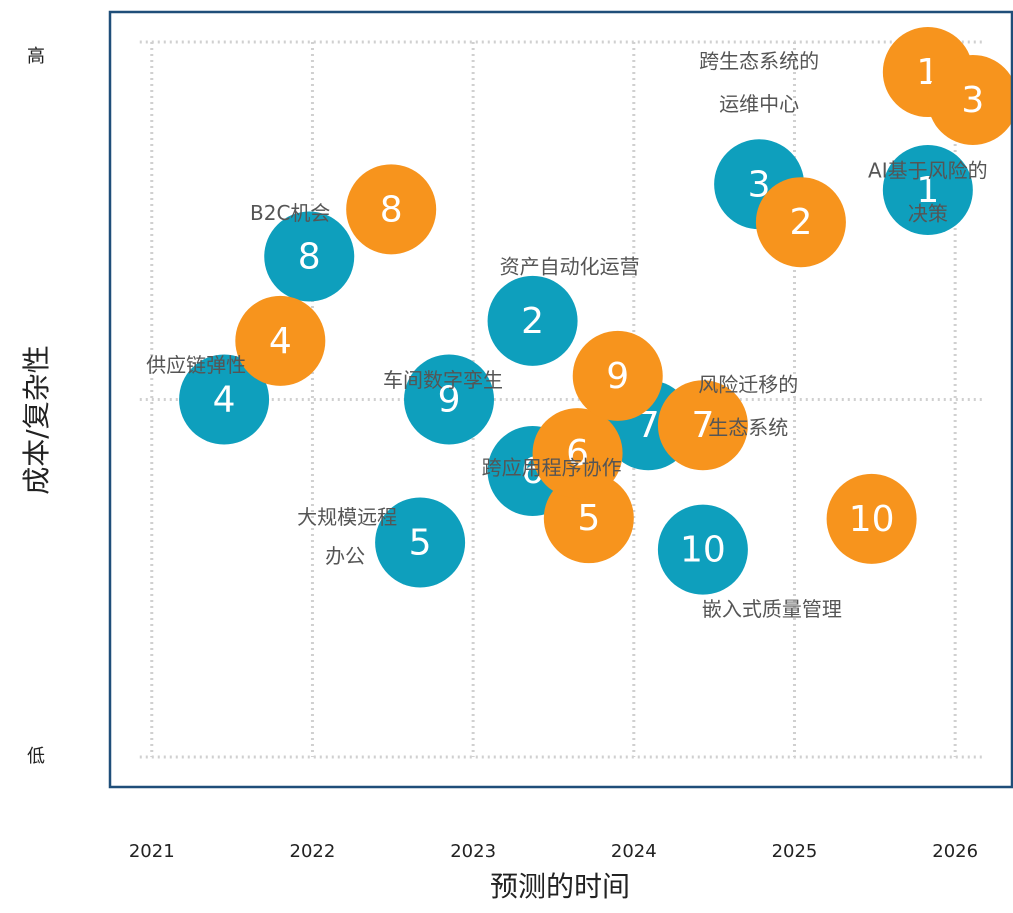  I want to click on x-axis-title: 预测的时间, so click(560, 886).